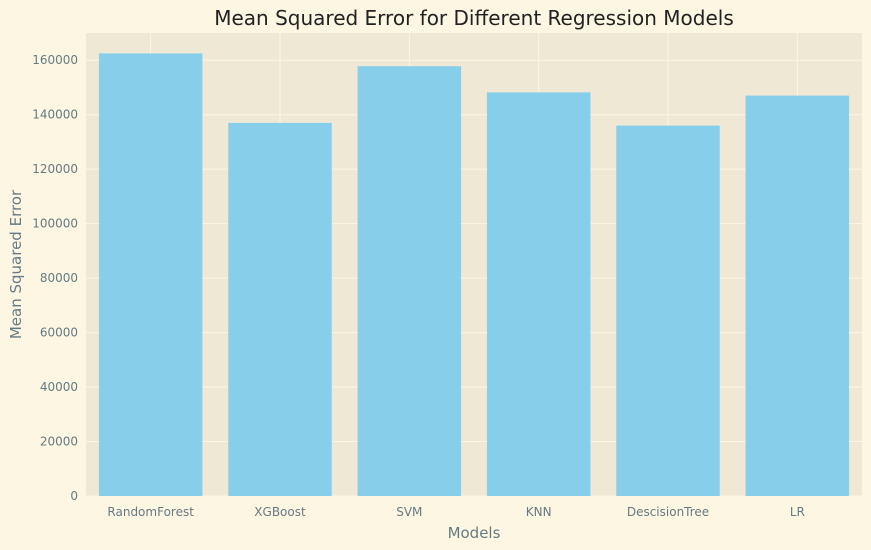  I want to click on x-tick-label: SVM, so click(409, 512).